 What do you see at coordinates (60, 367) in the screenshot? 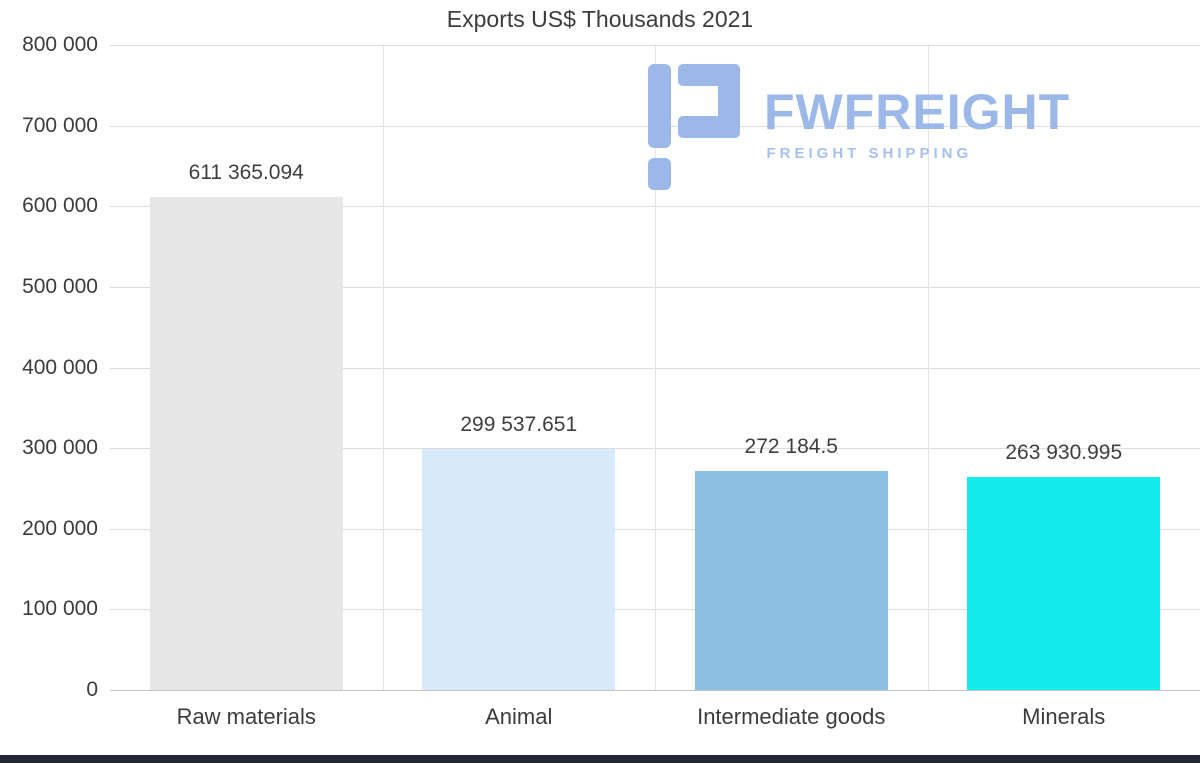
I see `y-tick-label: 400 000` at bounding box center [60, 367].